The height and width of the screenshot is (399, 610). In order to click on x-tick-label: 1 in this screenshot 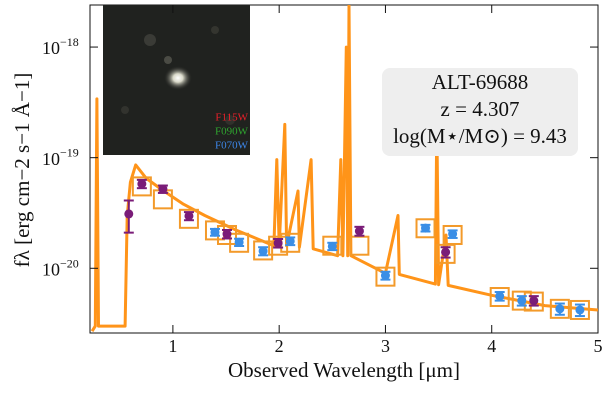, I will do `click(172, 346)`.